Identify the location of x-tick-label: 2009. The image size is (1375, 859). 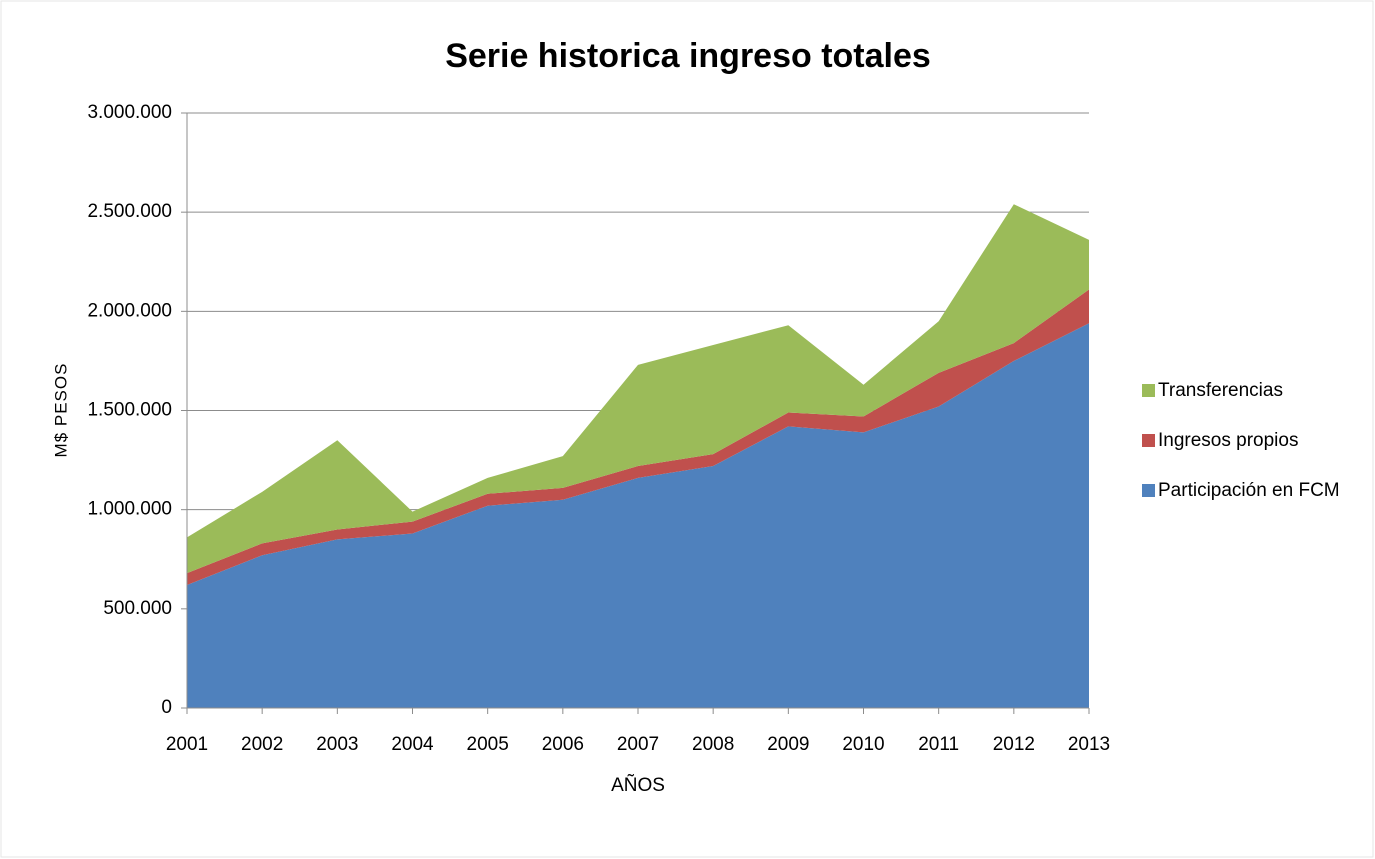
(788, 744).